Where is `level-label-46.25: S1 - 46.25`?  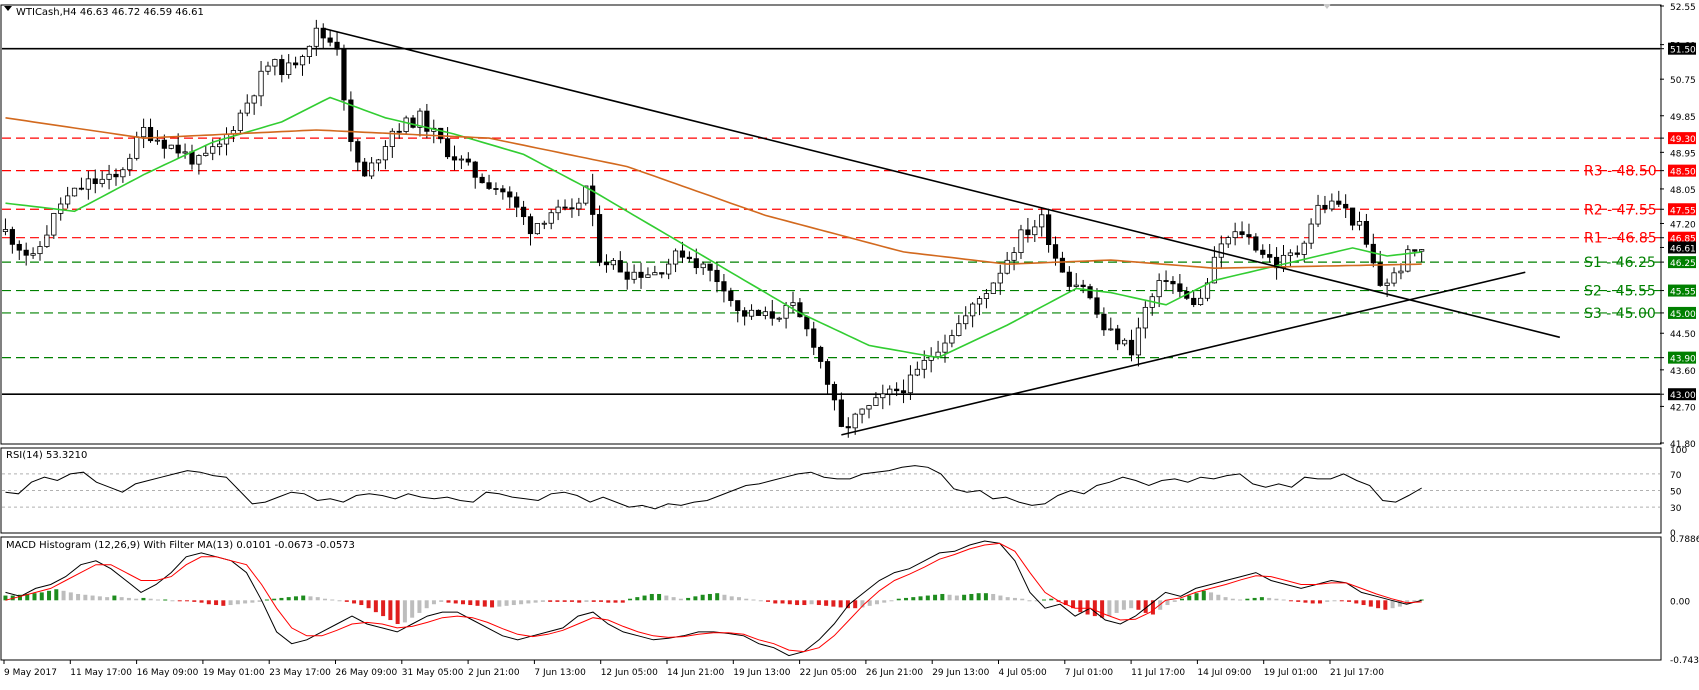
level-label-46.25: S1 - 46.25 is located at coordinates (1620, 263).